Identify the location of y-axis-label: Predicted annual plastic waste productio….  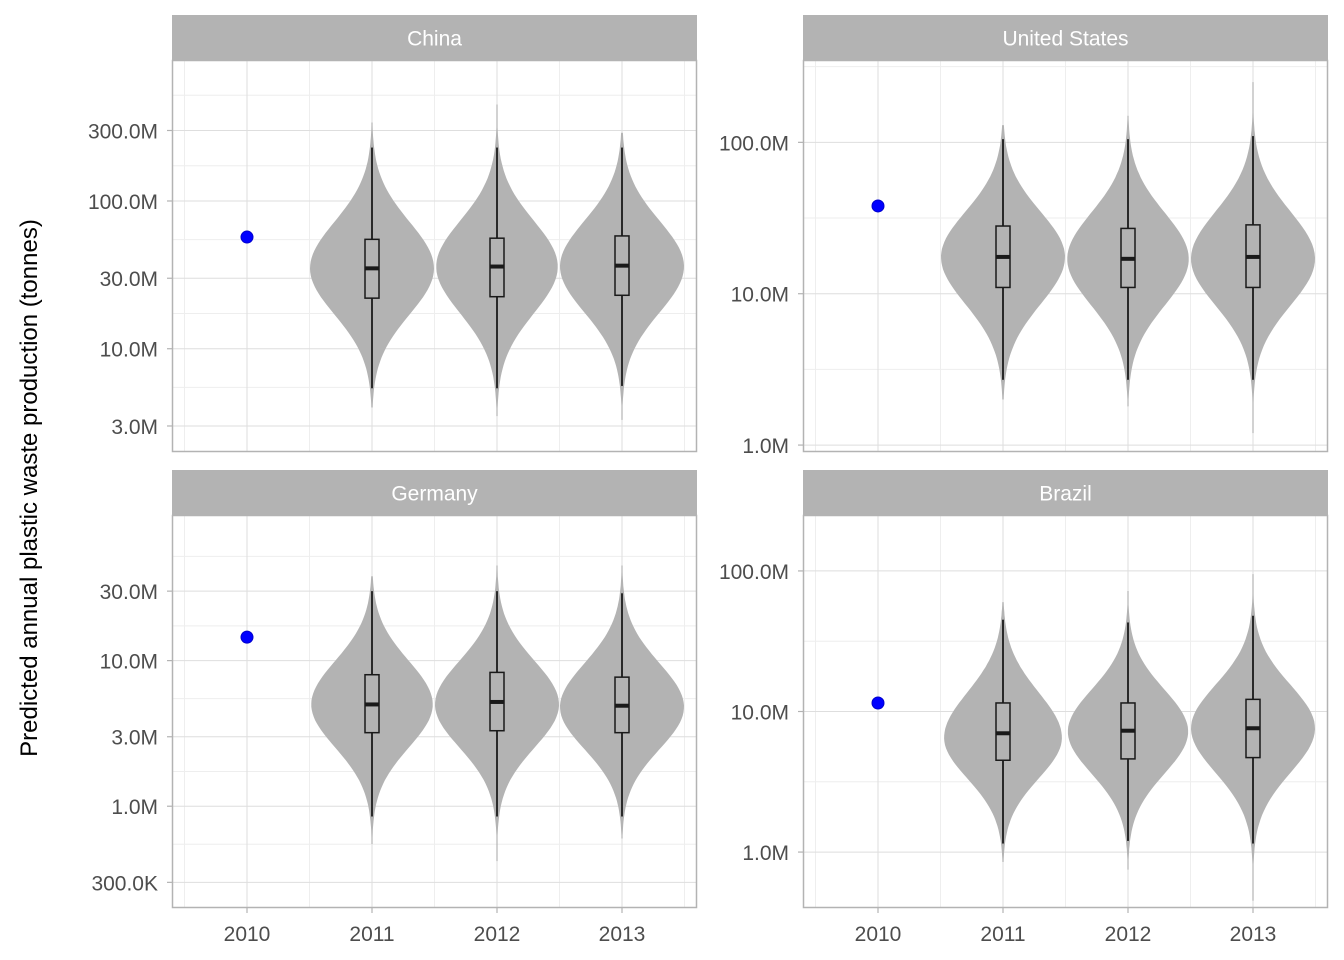
(29, 488).